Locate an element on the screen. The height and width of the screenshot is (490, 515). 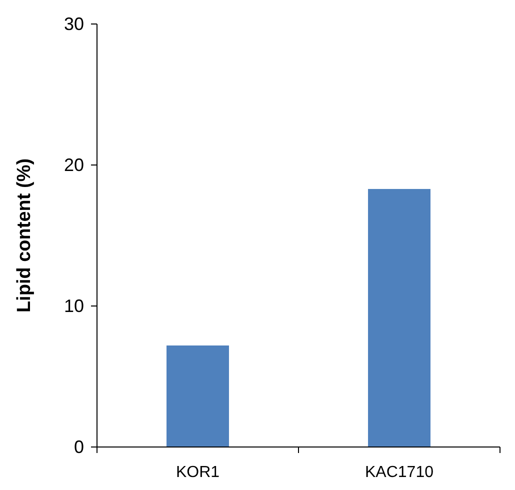
x-tick-label: KAC1710 is located at coordinates (399, 472).